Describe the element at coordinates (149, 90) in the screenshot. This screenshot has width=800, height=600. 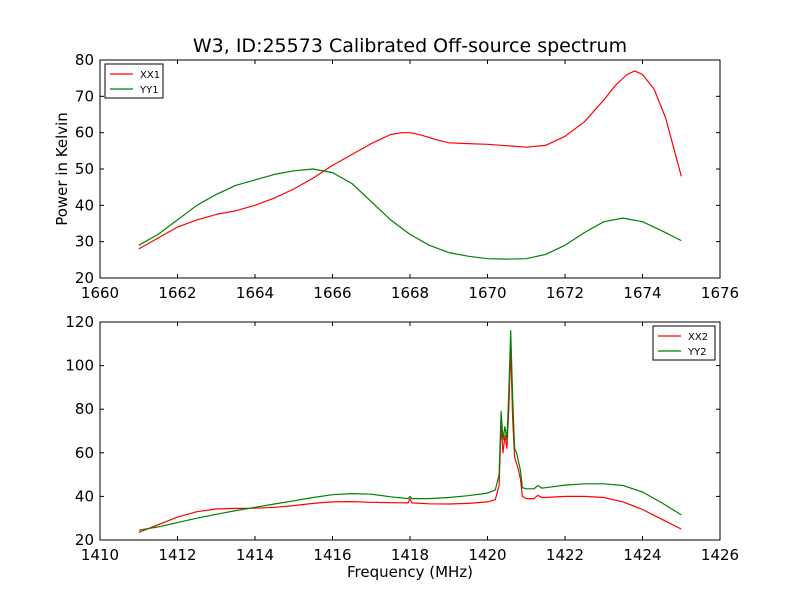
I see `legend-label-yy1: YY1` at that location.